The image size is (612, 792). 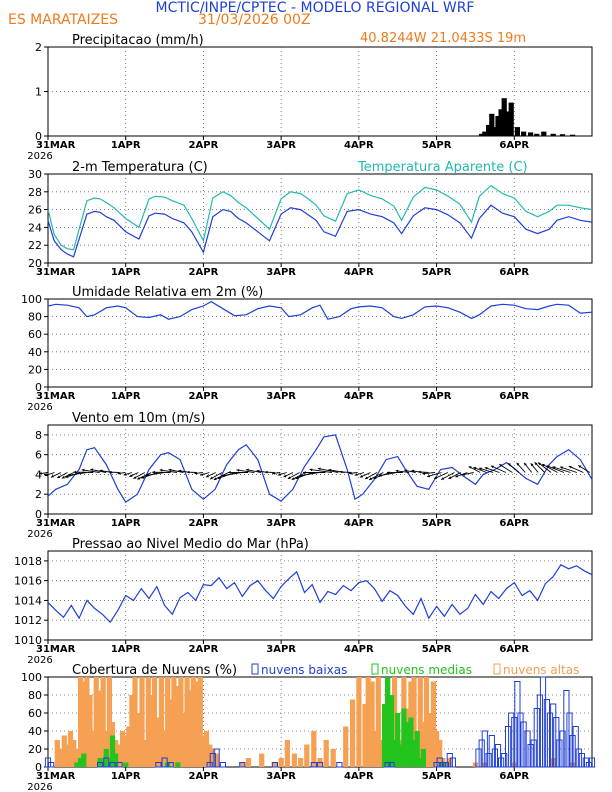 I want to click on pressure-ytick-label: 1014, so click(x=28, y=600).